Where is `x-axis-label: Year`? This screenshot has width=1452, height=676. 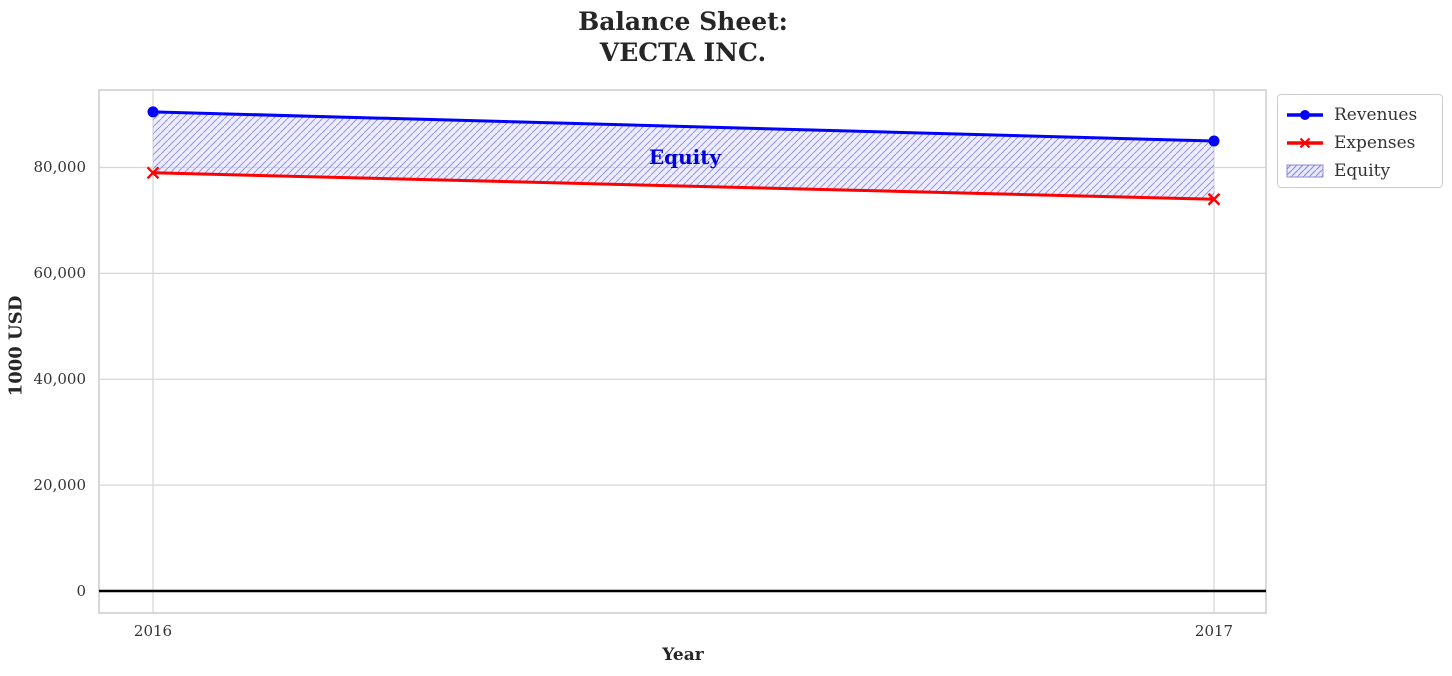 x-axis-label: Year is located at coordinates (683, 655).